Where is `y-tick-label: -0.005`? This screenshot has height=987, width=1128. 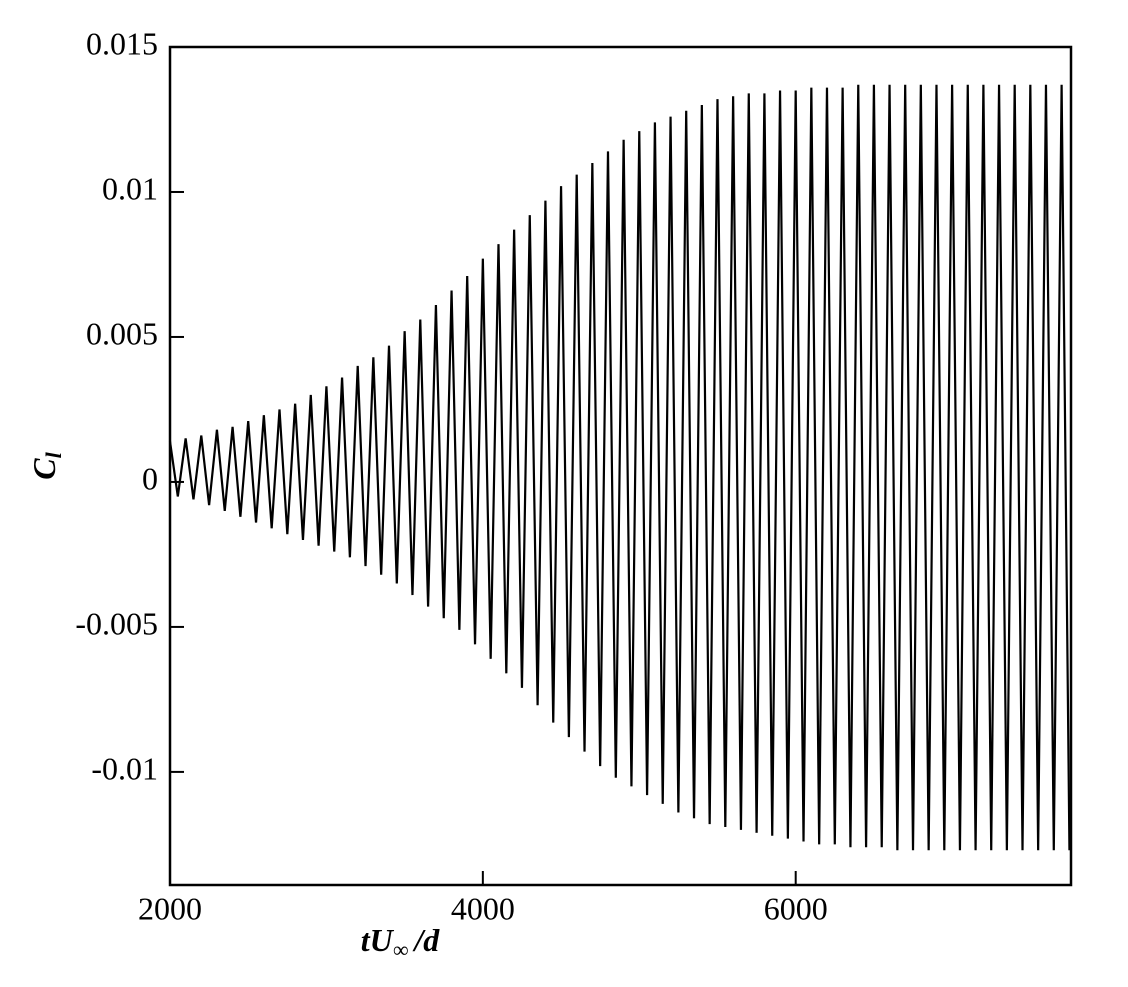 y-tick-label: -0.005 is located at coordinates (116, 623).